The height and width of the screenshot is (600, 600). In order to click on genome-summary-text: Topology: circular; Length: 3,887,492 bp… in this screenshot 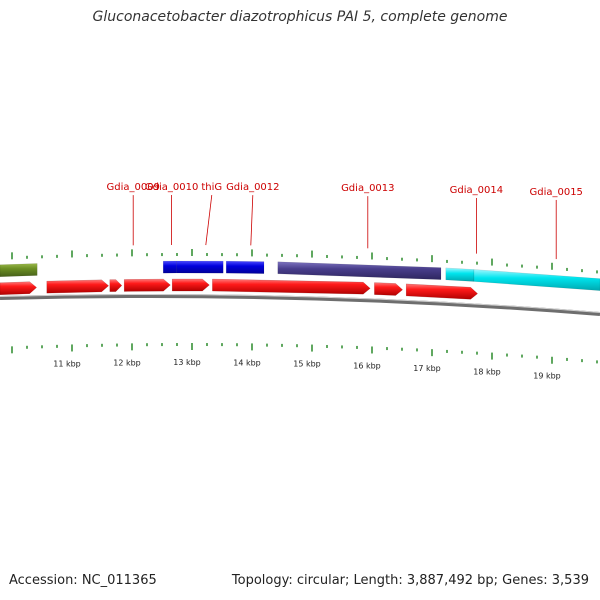, I will do `click(410, 580)`.